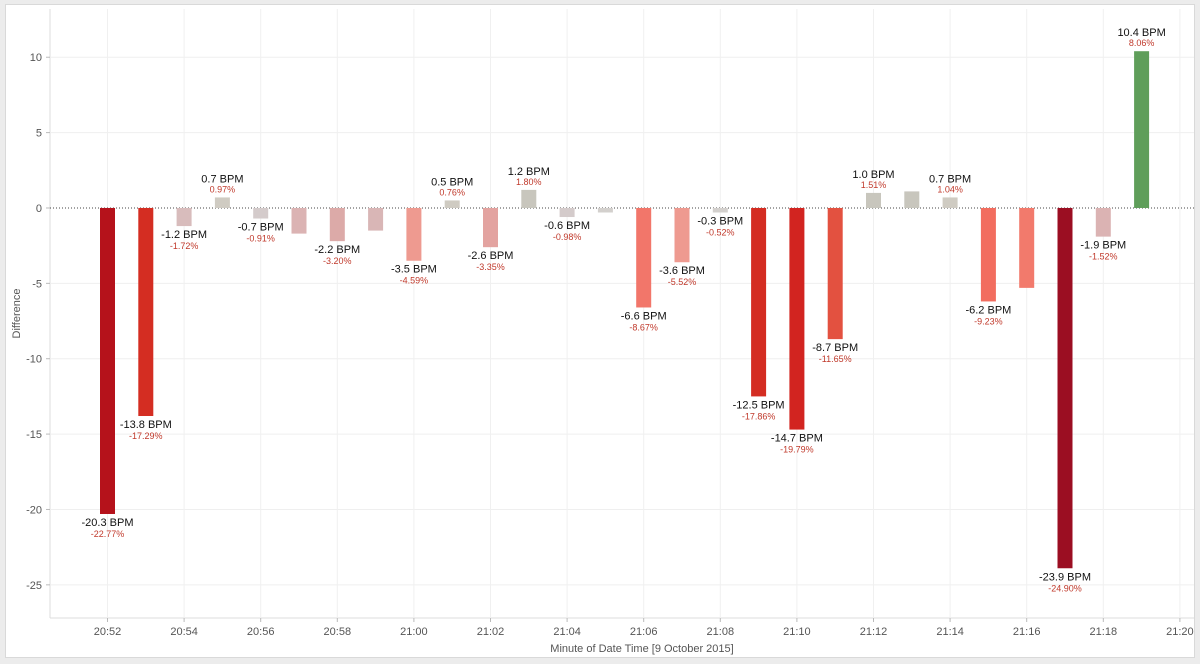 The image size is (1200, 664). I want to click on x-tick-label: 20:52, so click(108, 632).